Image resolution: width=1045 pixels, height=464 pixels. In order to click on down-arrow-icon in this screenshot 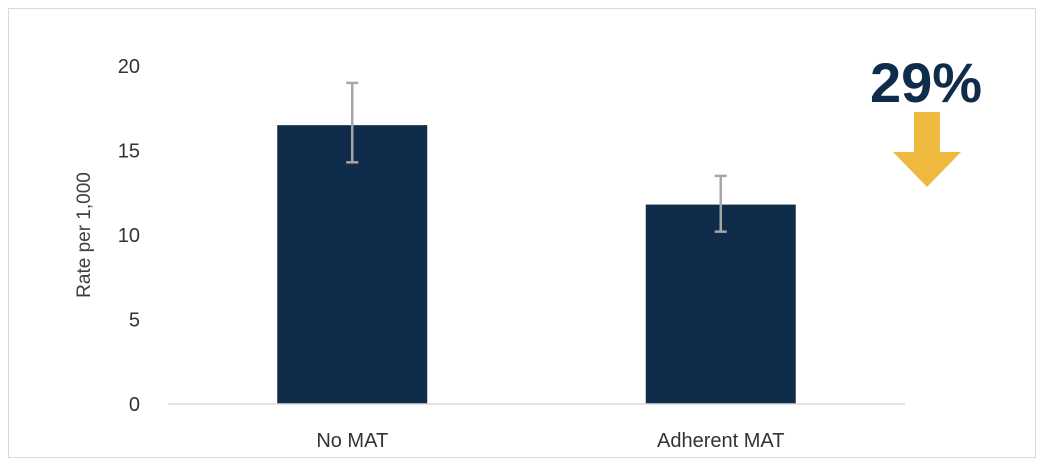, I will do `click(927, 149)`.